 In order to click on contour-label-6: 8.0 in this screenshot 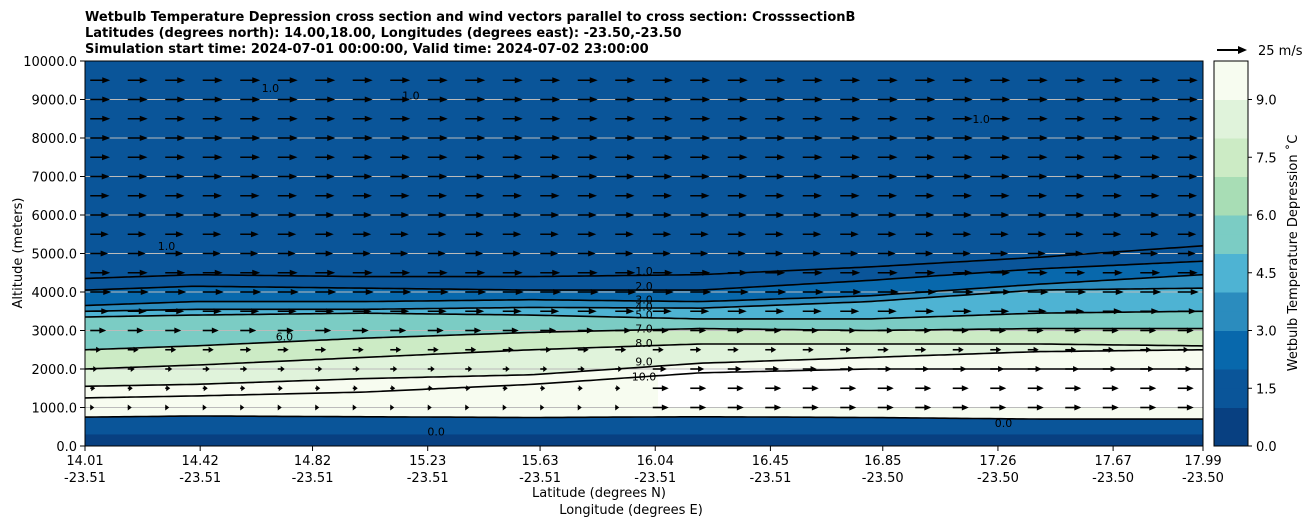, I will do `click(644, 343)`.